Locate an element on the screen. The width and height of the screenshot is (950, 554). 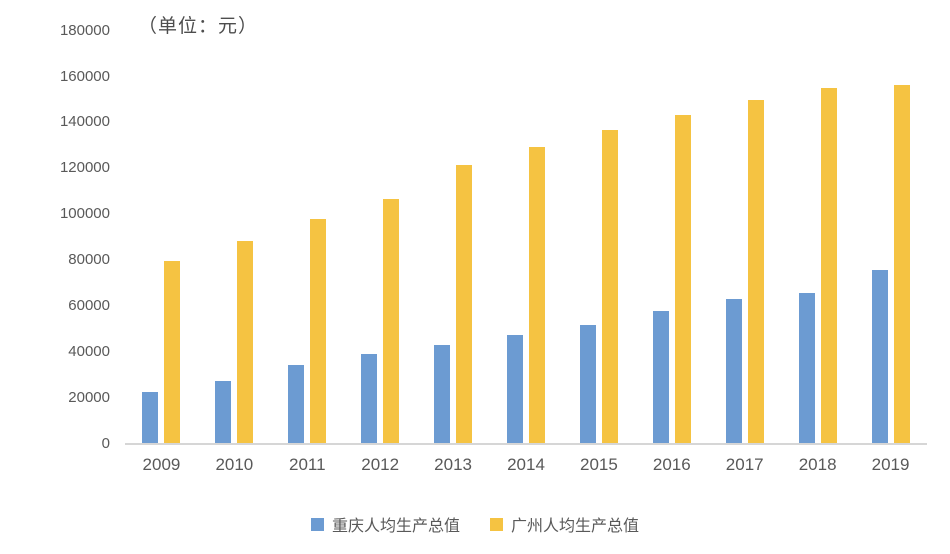
legend: 重庆人均生产总值 广州人均生产总值 is located at coordinates (475, 524).